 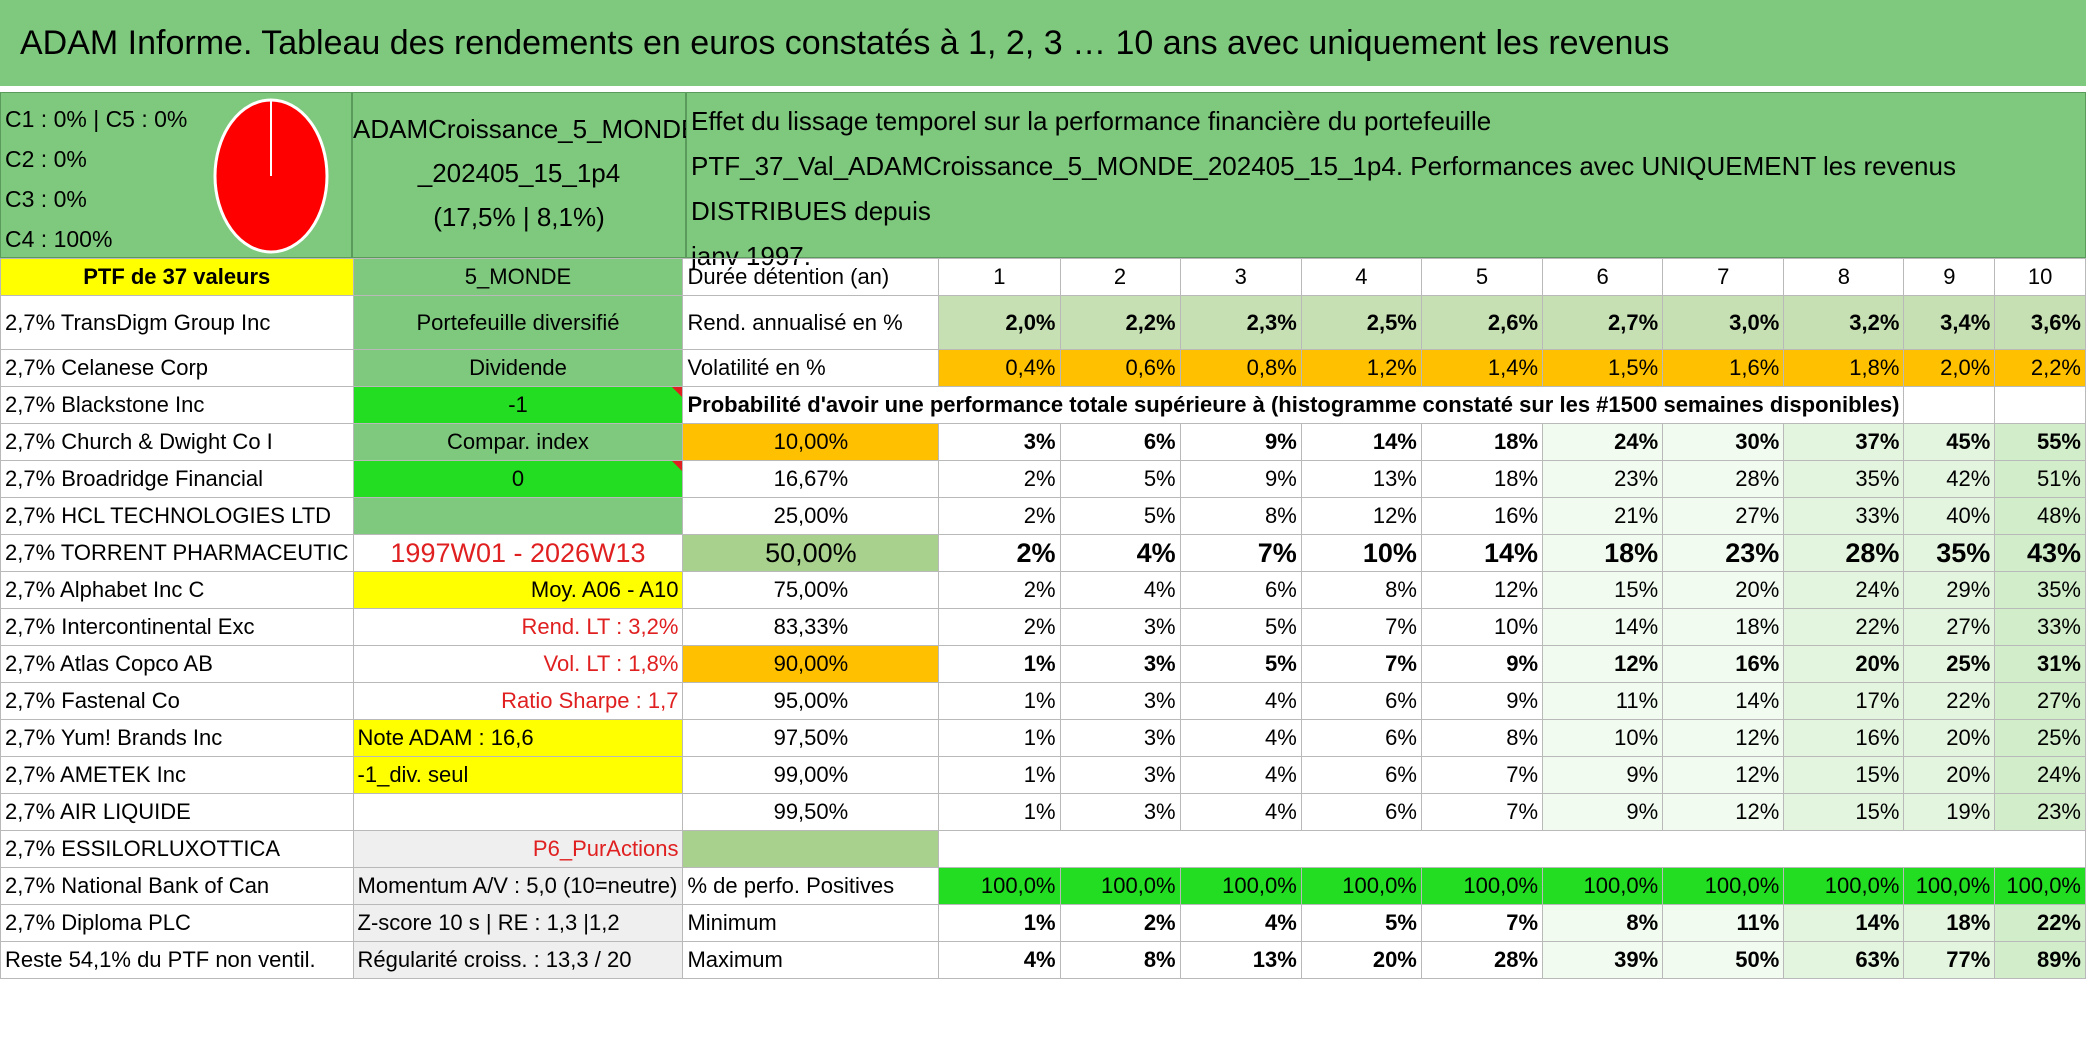 I want to click on probability-value-cell: 1%, so click(x=999, y=775).